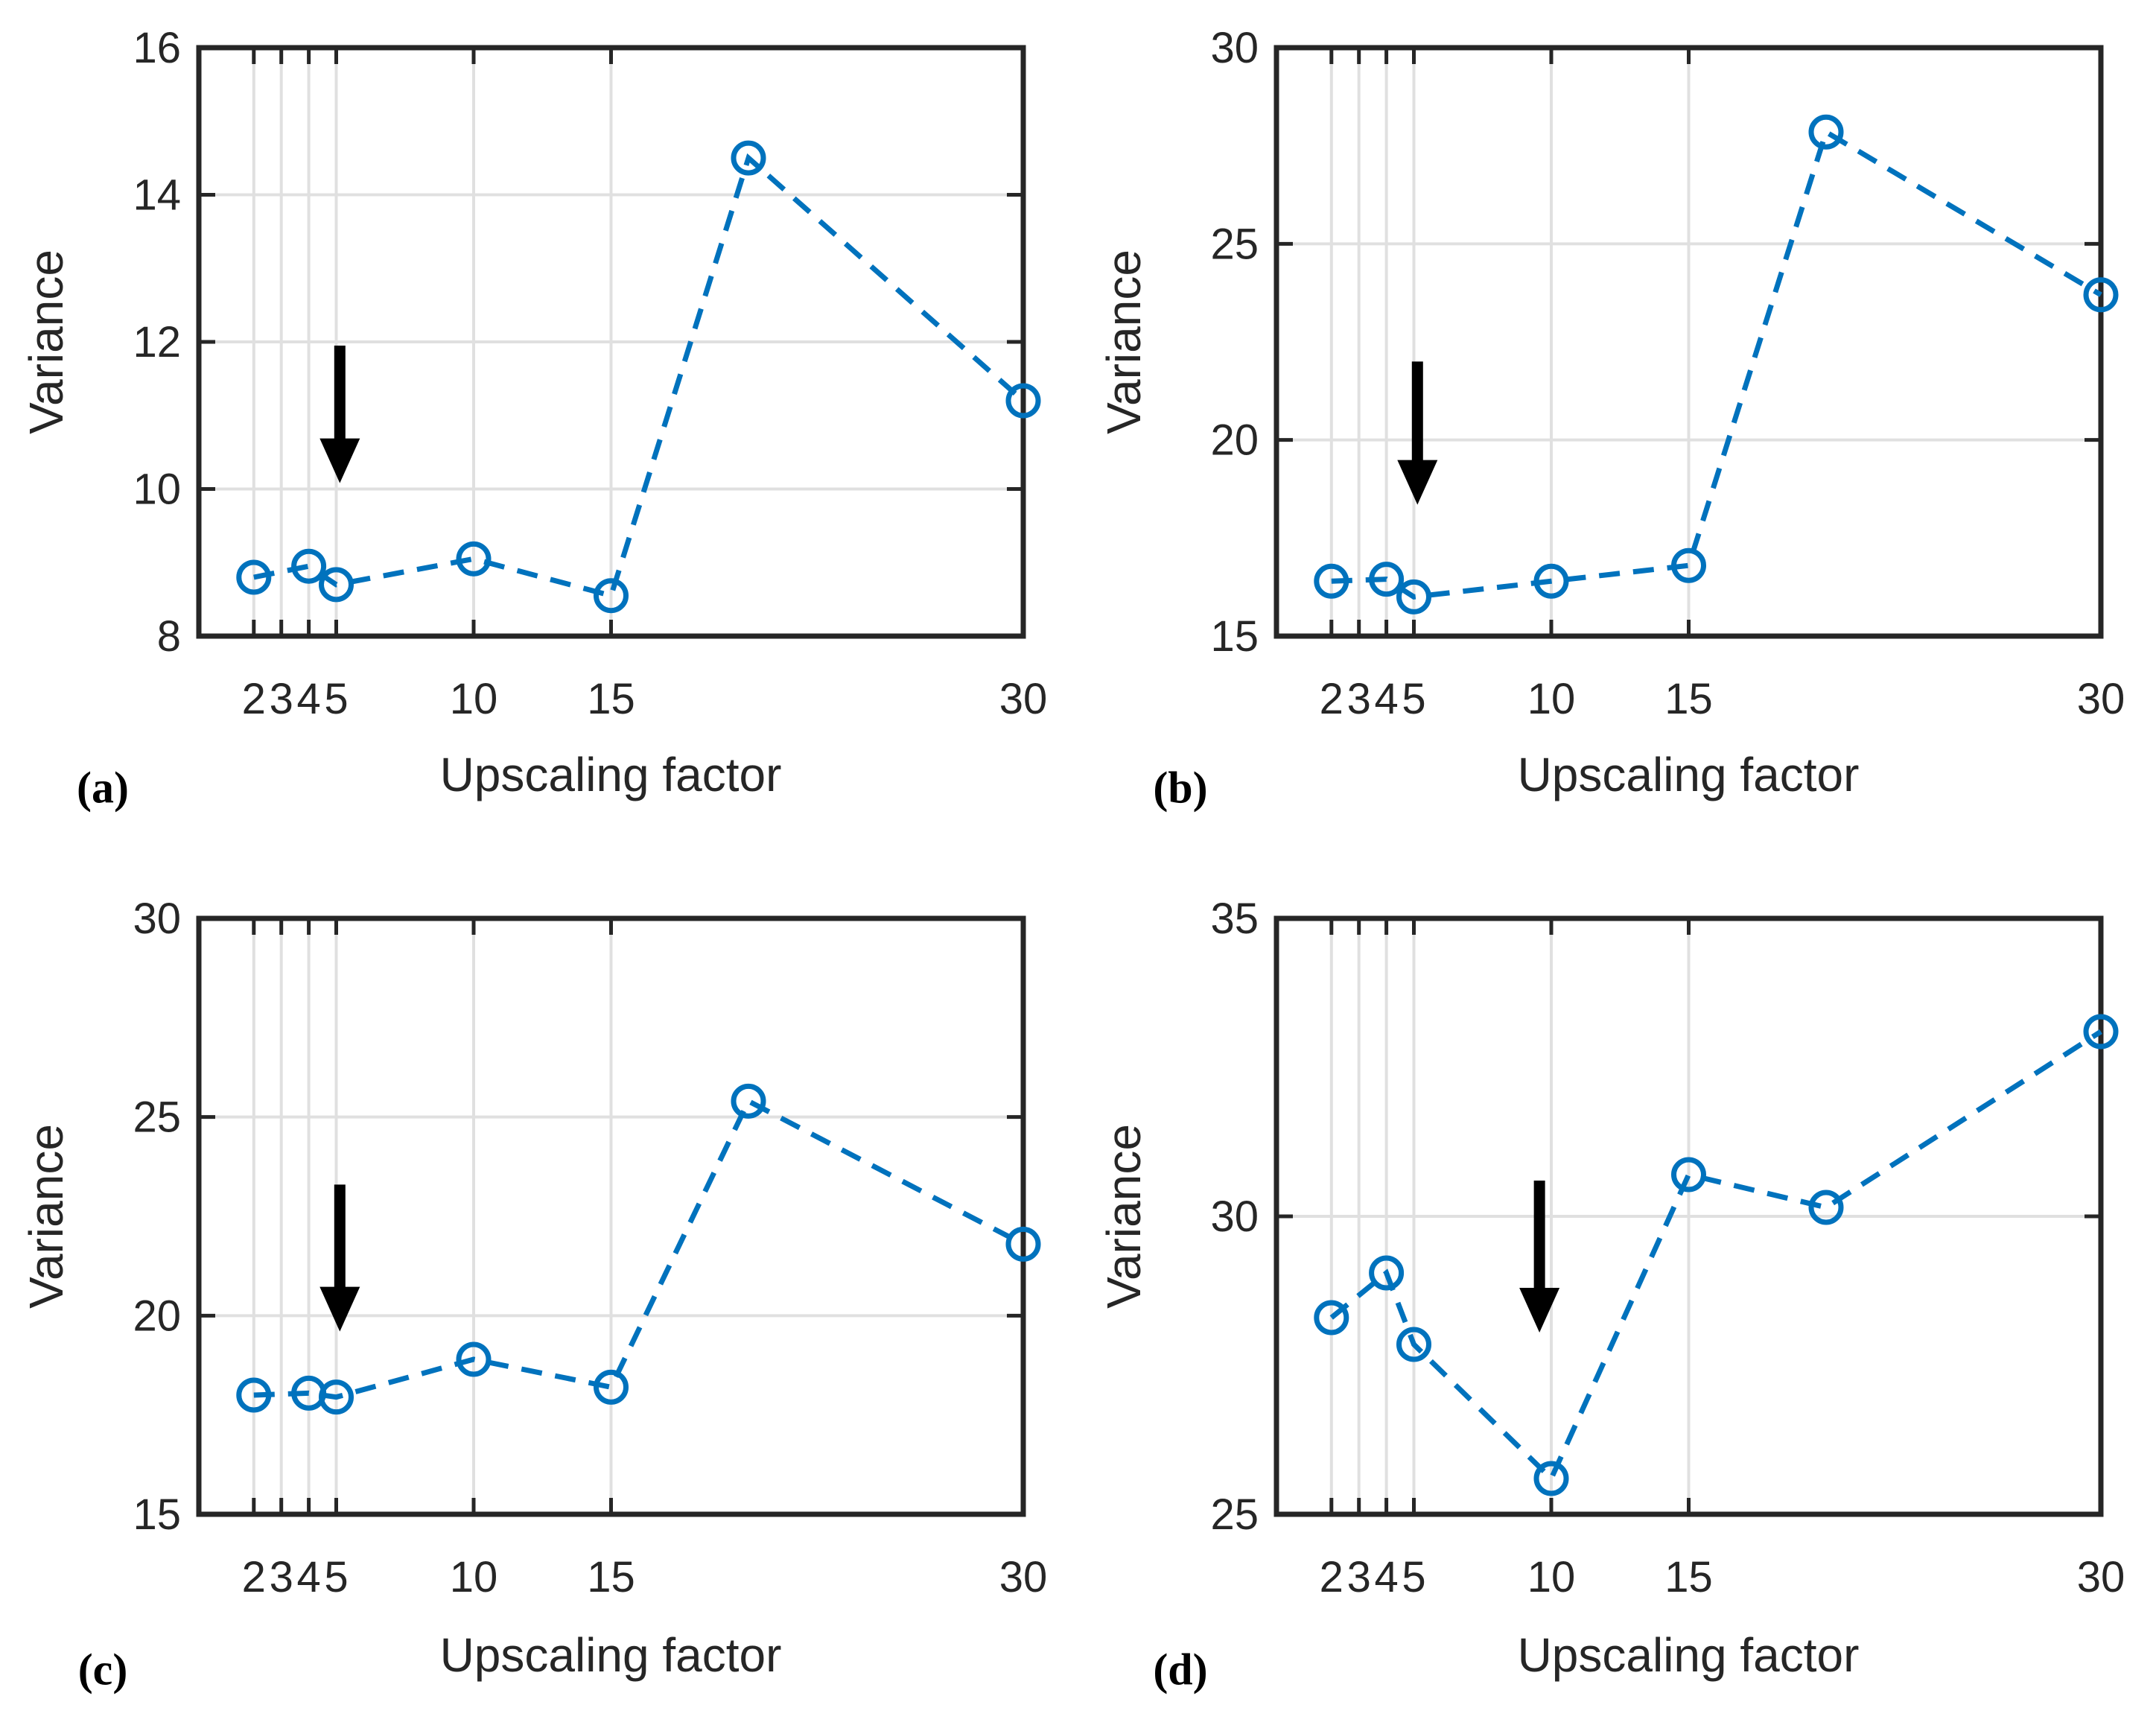  What do you see at coordinates (103, 788) in the screenshot?
I see `panel-caption: (a)` at bounding box center [103, 788].